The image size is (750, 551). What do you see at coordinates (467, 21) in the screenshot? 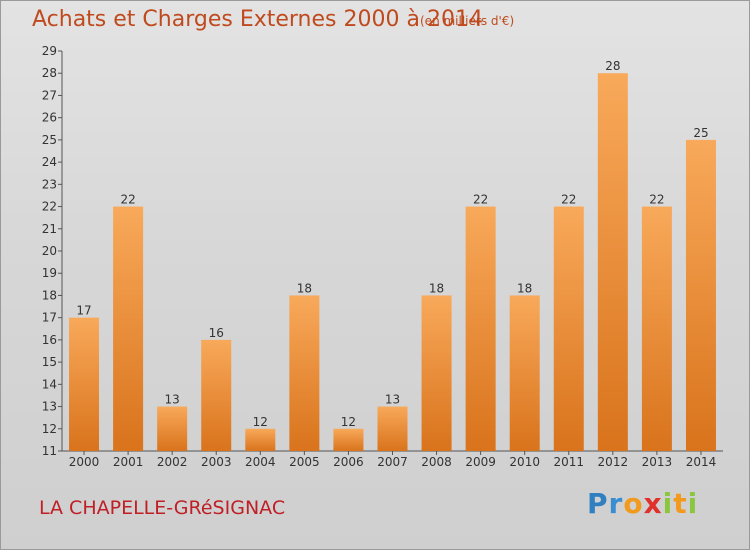
I see `chart-unit: (en milliers d'€)` at bounding box center [467, 21].